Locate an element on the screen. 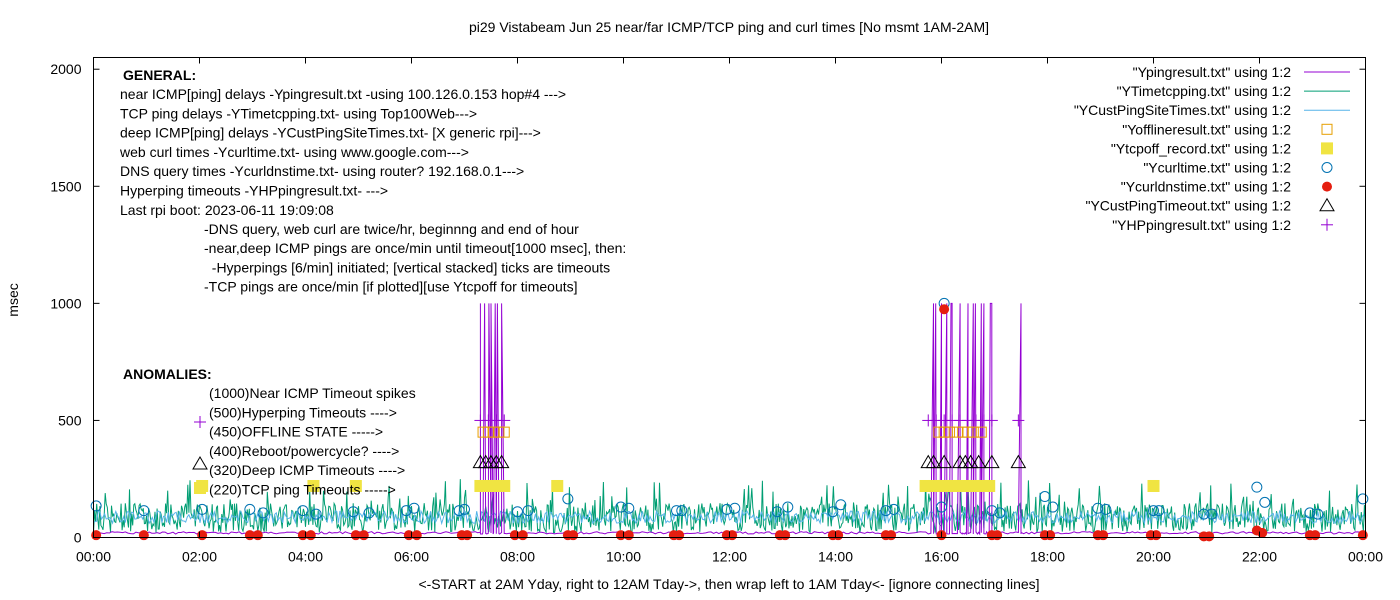 The height and width of the screenshot is (600, 1400). annotation-general-line: Last rpi boot: 2023-06-11 19:09:08 is located at coordinates (227, 210).